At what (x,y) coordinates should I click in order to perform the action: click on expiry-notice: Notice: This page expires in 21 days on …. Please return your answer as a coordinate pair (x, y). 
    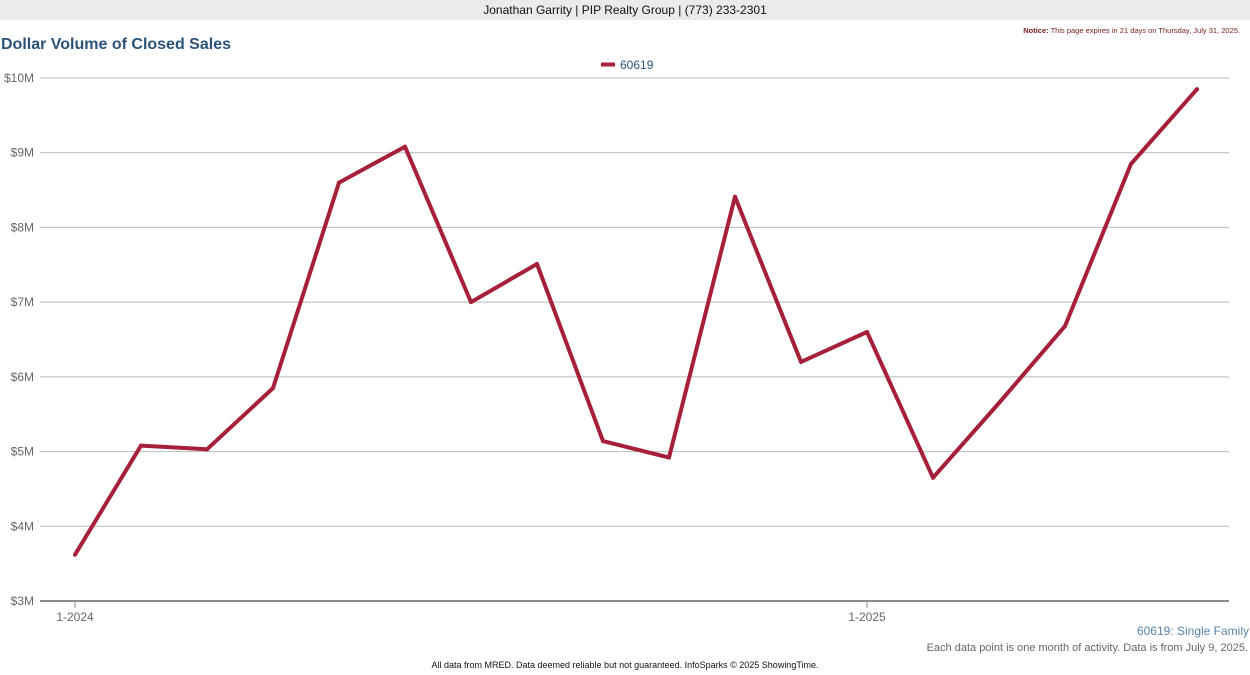
    Looking at the image, I should click on (1131, 30).